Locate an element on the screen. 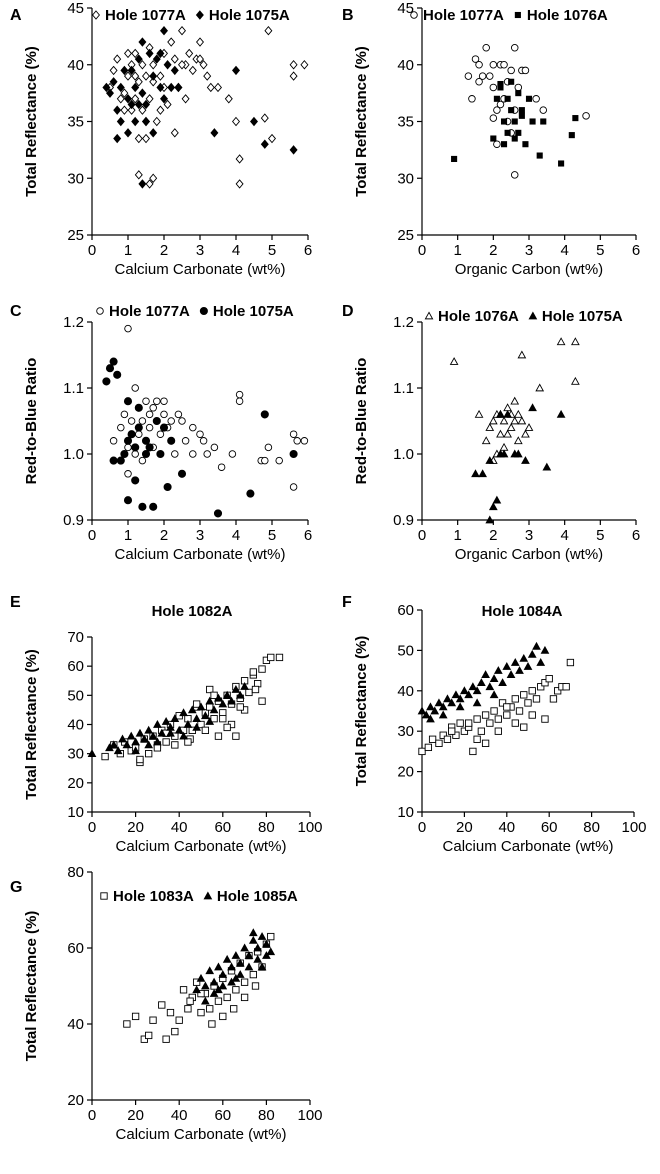  x-tick-label: 40 is located at coordinates (179, 827).